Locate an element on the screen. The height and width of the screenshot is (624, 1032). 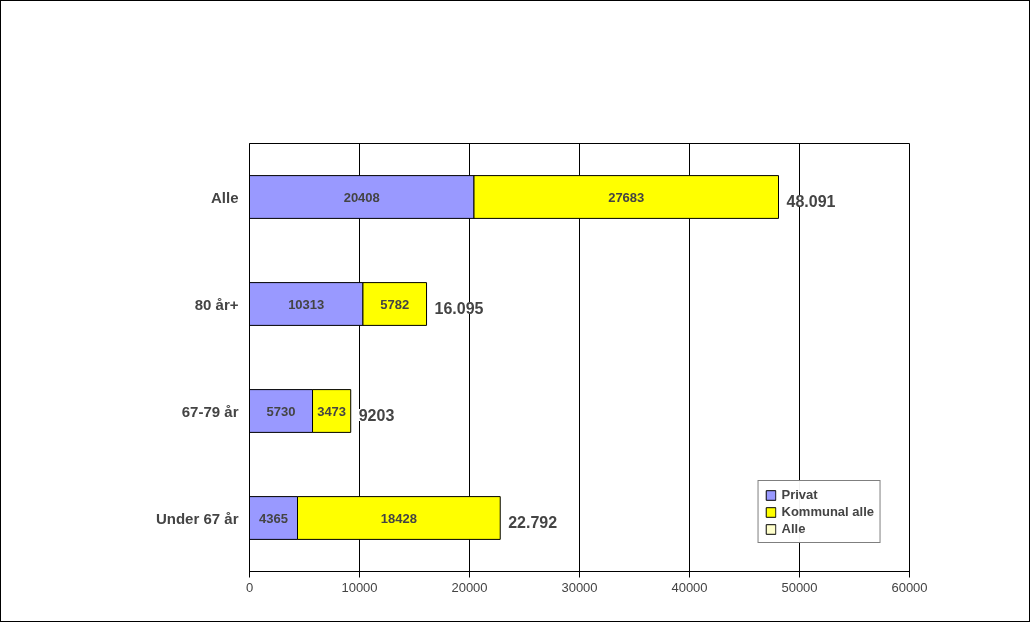
y-tick-label: Alle is located at coordinates (224, 197).